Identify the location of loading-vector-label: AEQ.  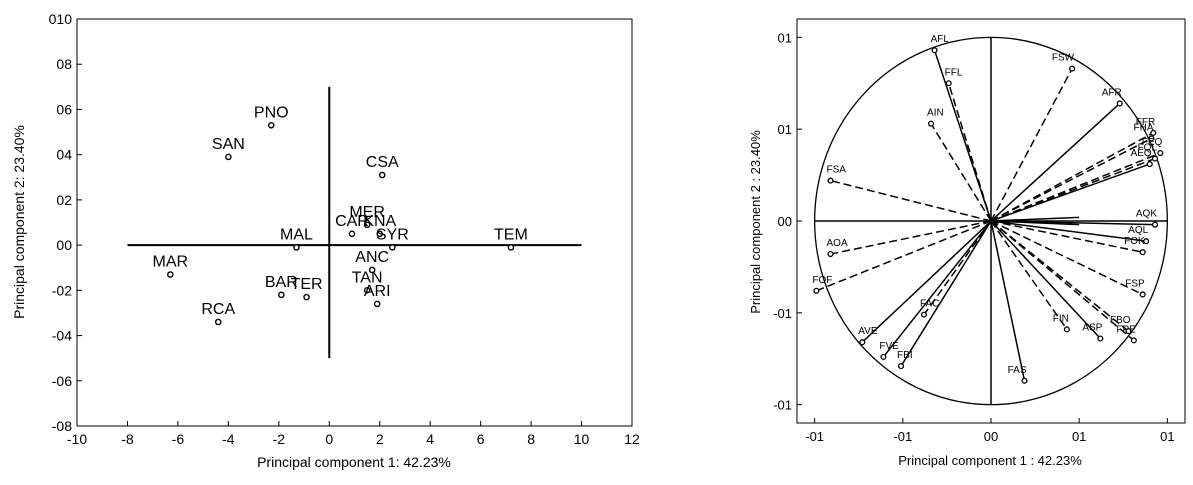
(1141, 153).